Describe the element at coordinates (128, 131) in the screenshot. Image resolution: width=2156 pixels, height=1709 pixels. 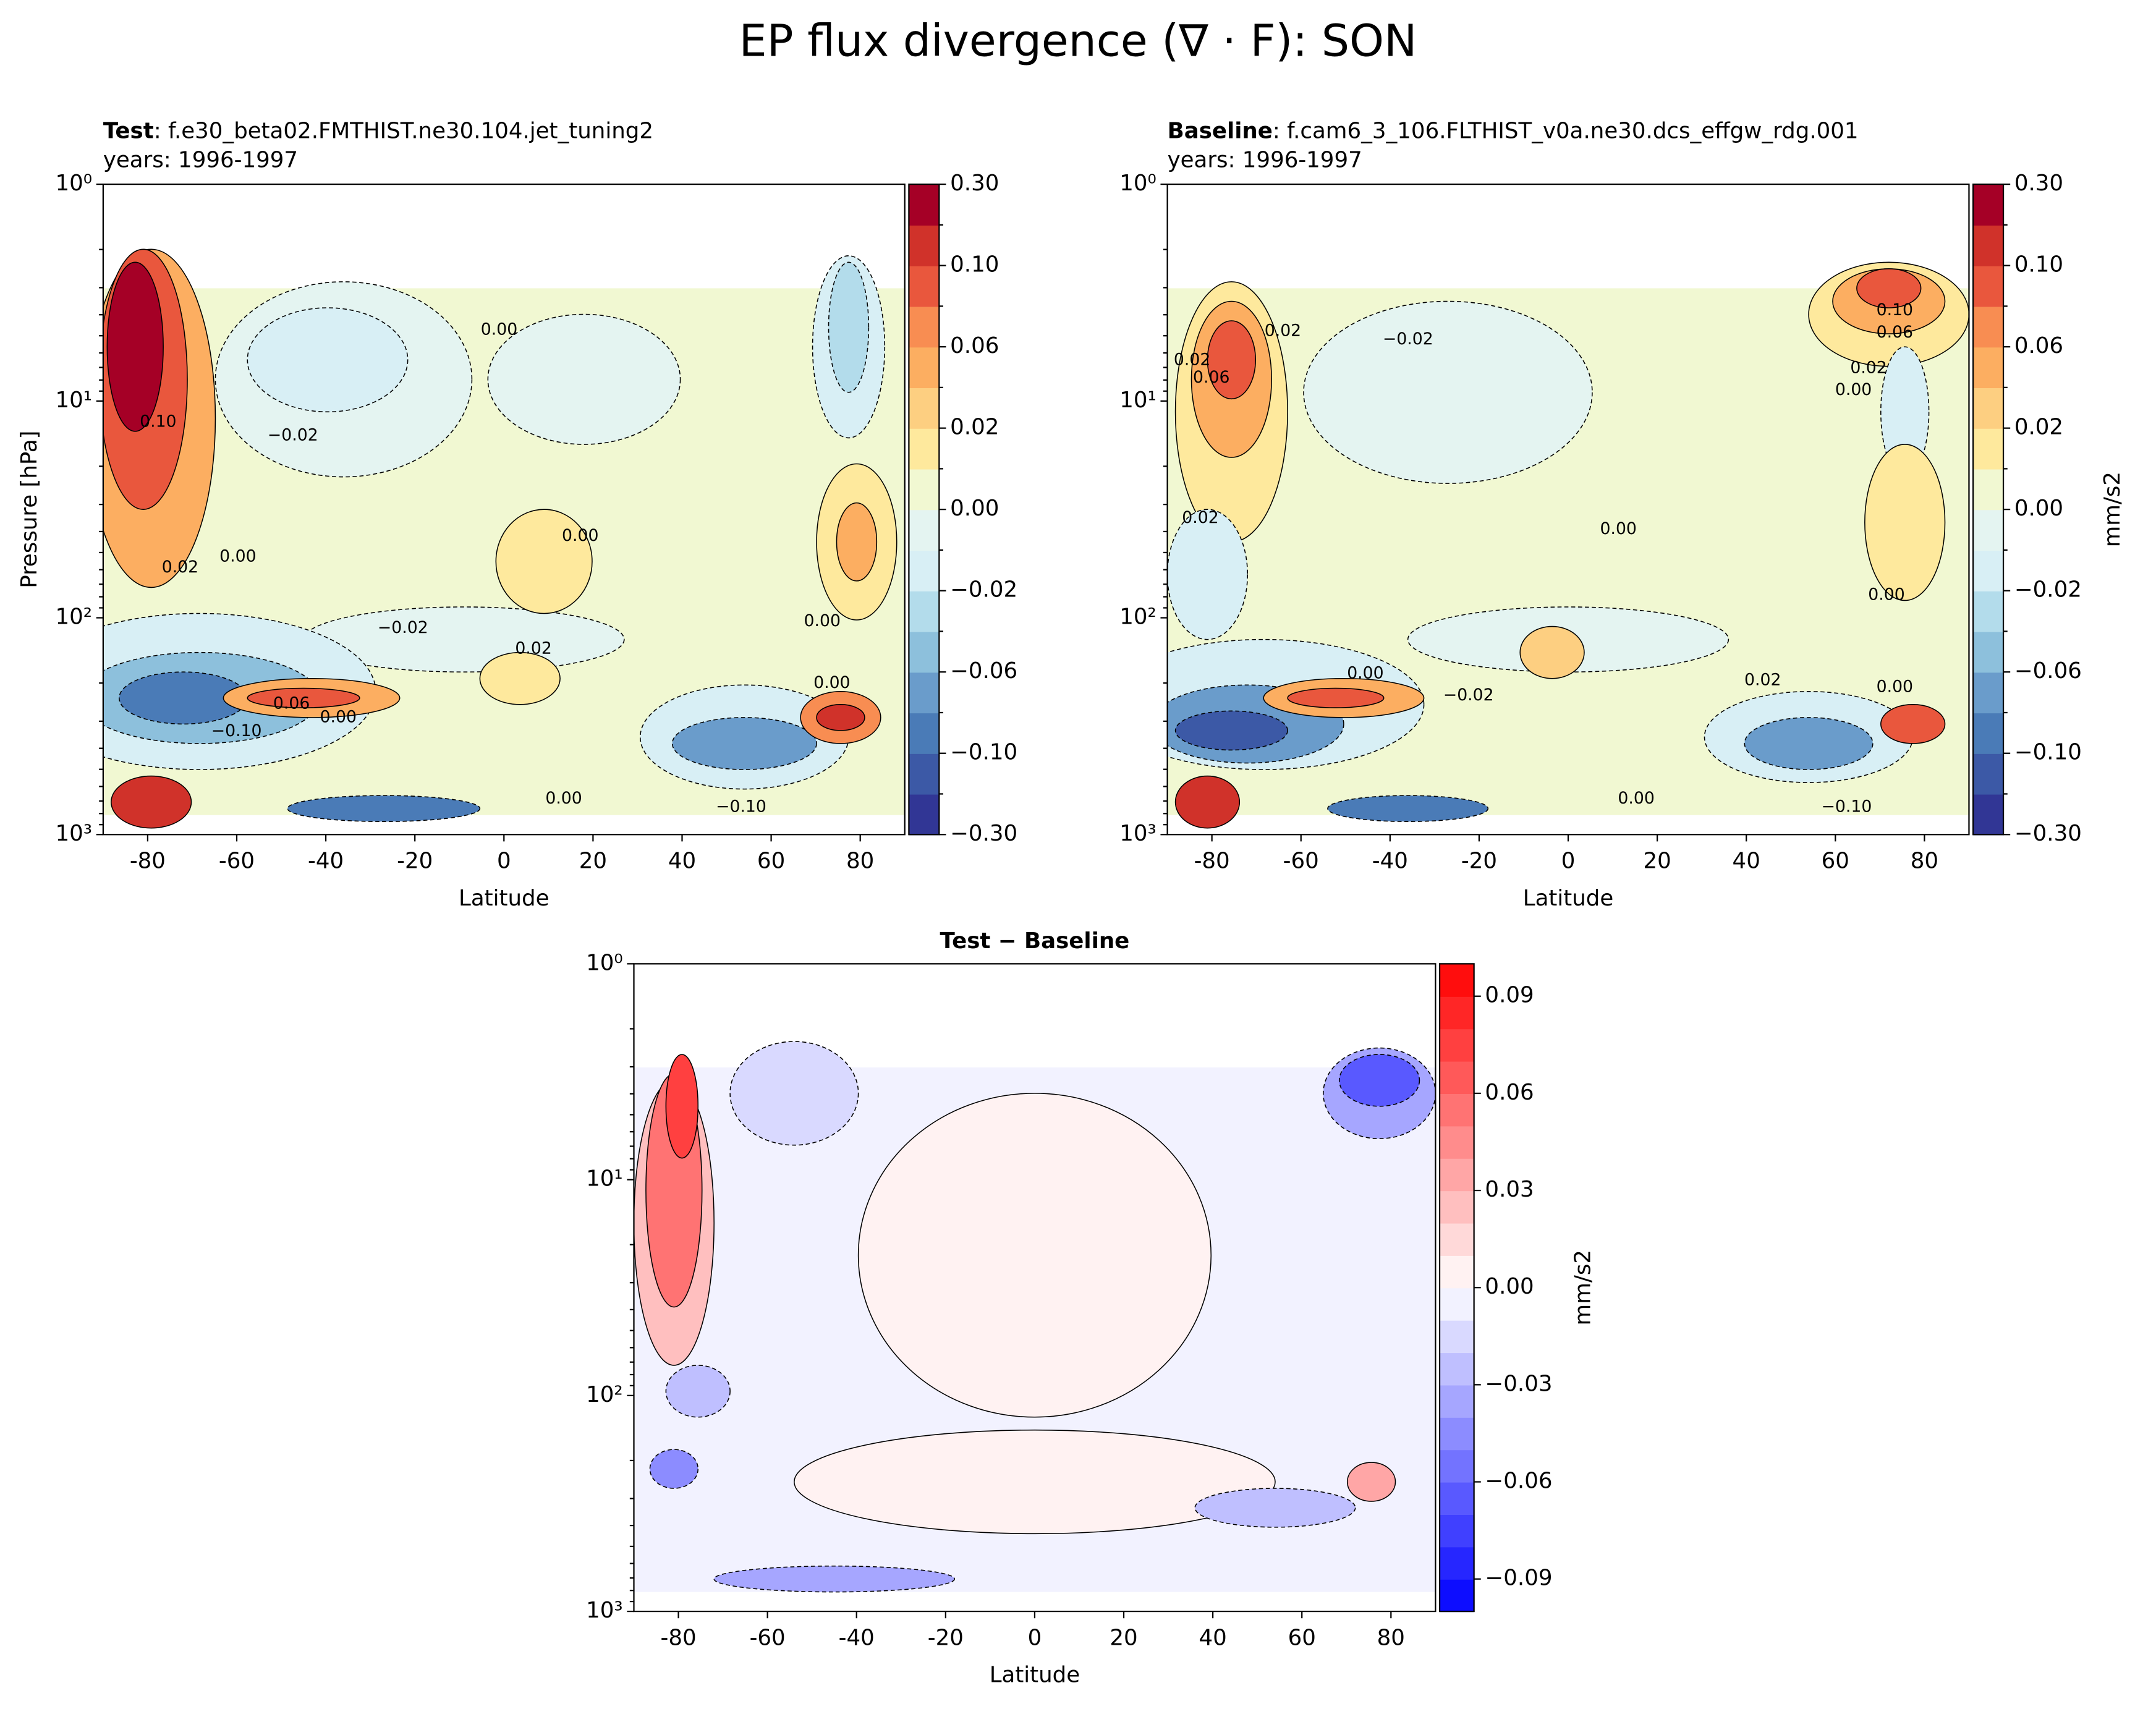
I see `panel-case: Test` at that location.